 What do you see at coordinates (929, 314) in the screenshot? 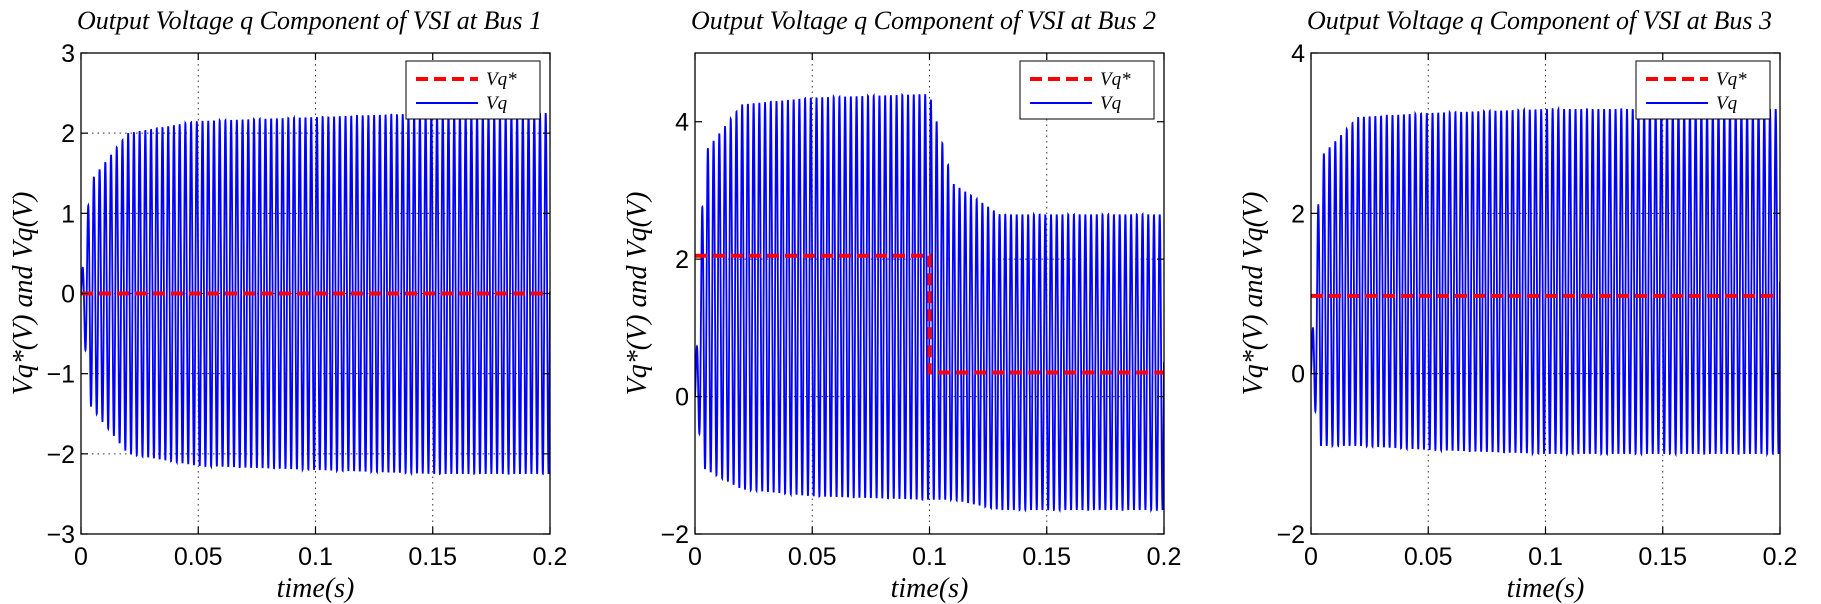
I see `series-line-vq-ref` at bounding box center [929, 314].